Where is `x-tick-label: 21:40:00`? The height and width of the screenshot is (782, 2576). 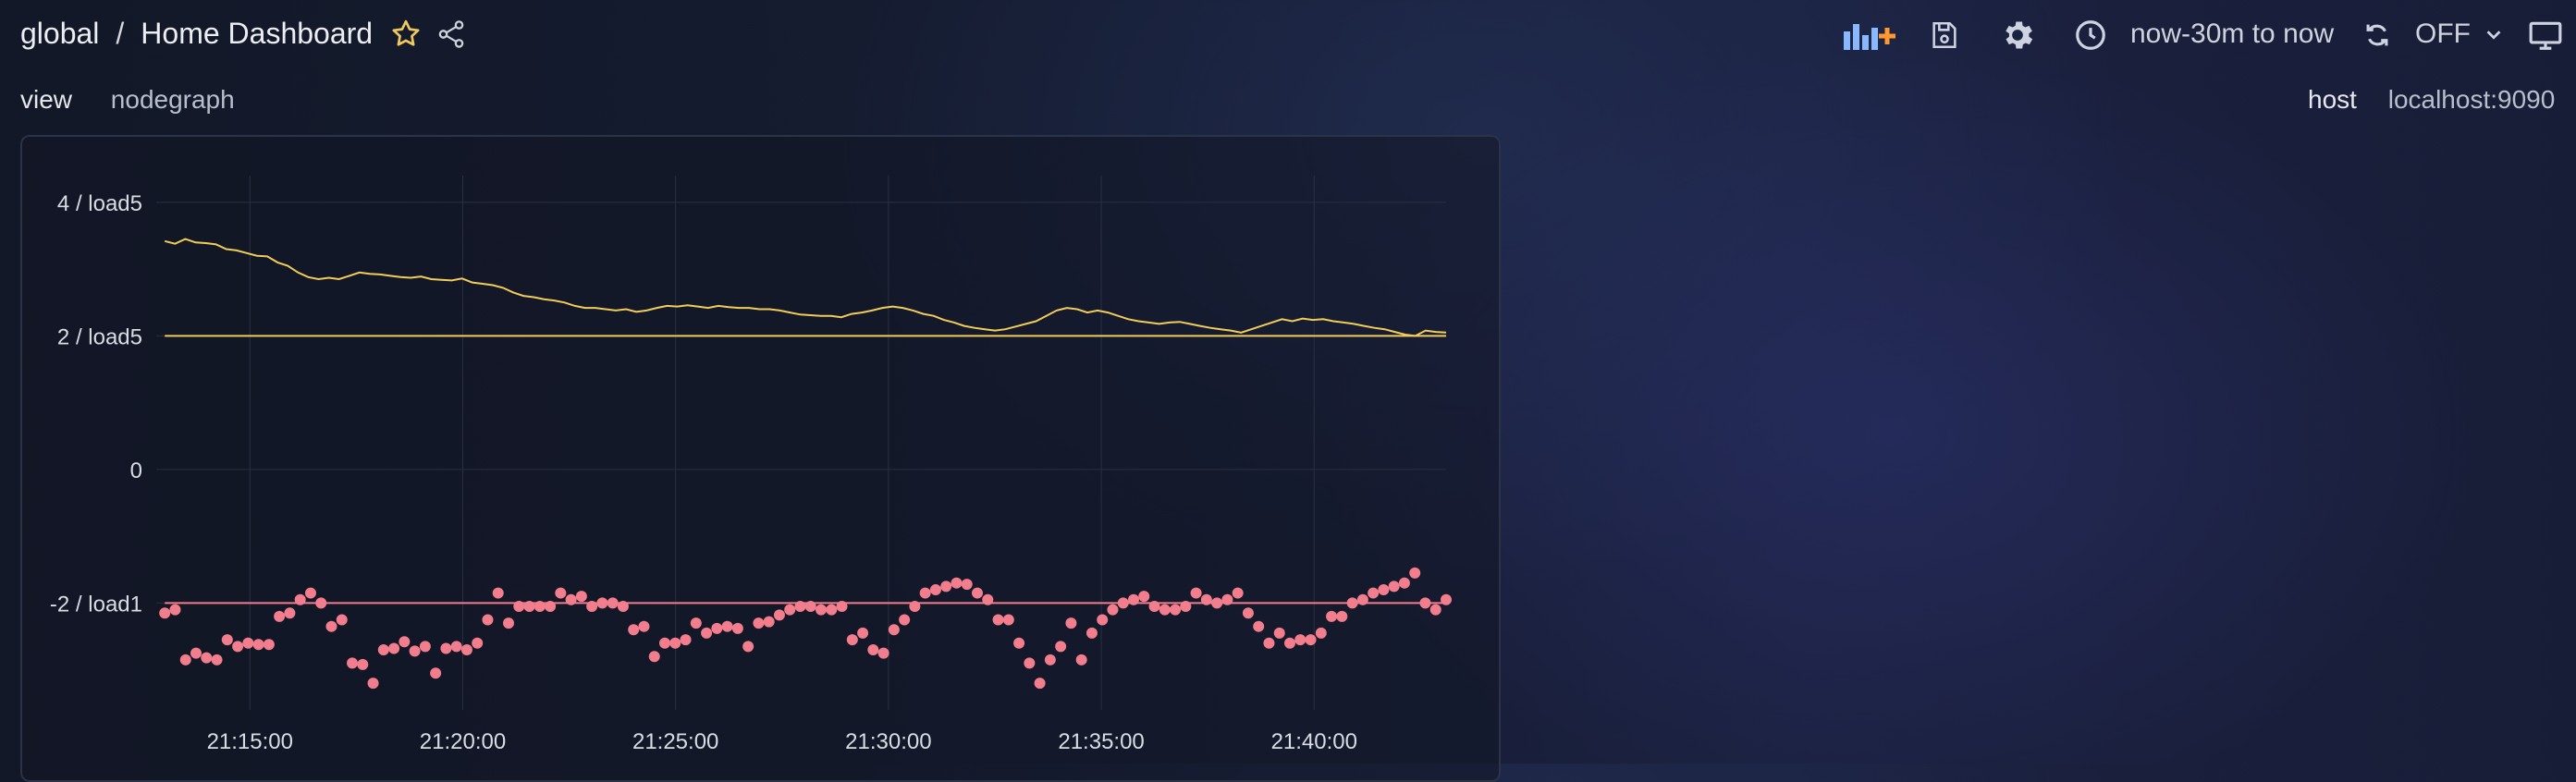 x-tick-label: 21:40:00 is located at coordinates (1314, 742).